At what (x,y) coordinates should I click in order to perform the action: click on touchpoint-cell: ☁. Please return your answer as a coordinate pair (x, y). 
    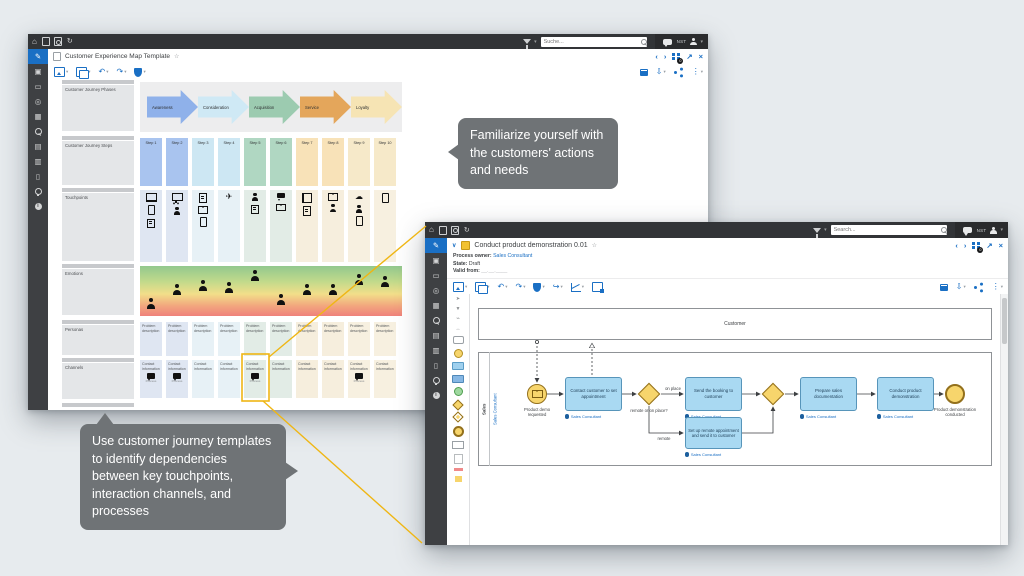
    Looking at the image, I should click on (359, 226).